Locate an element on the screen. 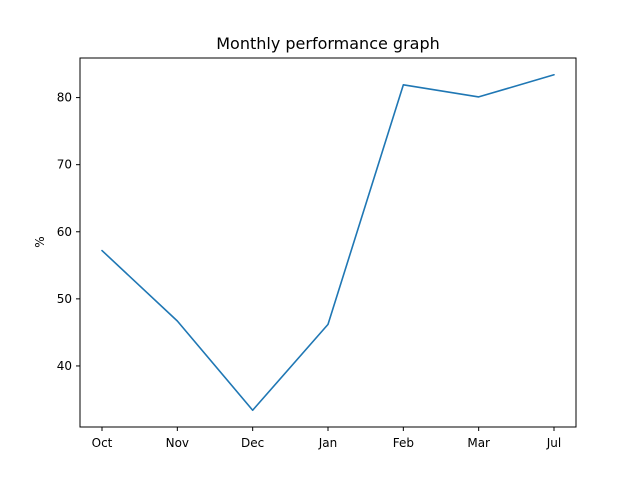 This screenshot has height=480, width=640. y-tick-label: 40 is located at coordinates (64, 366).